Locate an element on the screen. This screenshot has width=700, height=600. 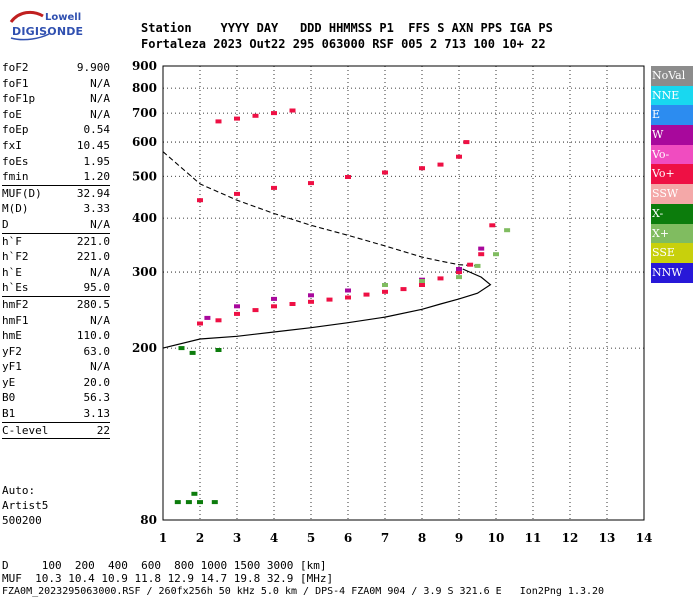
auto-label: Auto: is located at coordinates (19, 490).